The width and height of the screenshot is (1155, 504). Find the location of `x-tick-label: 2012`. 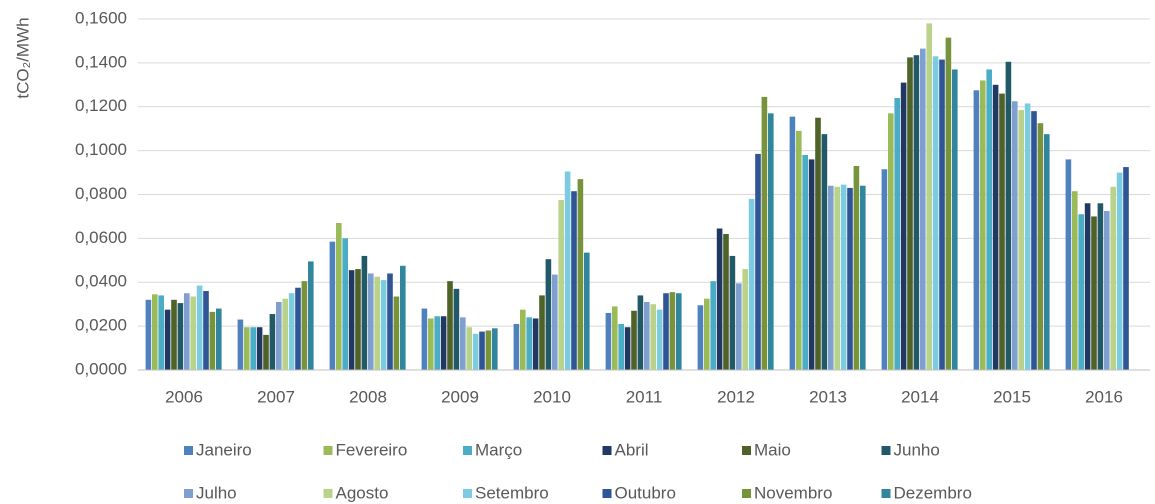

x-tick-label: 2012 is located at coordinates (736, 396).